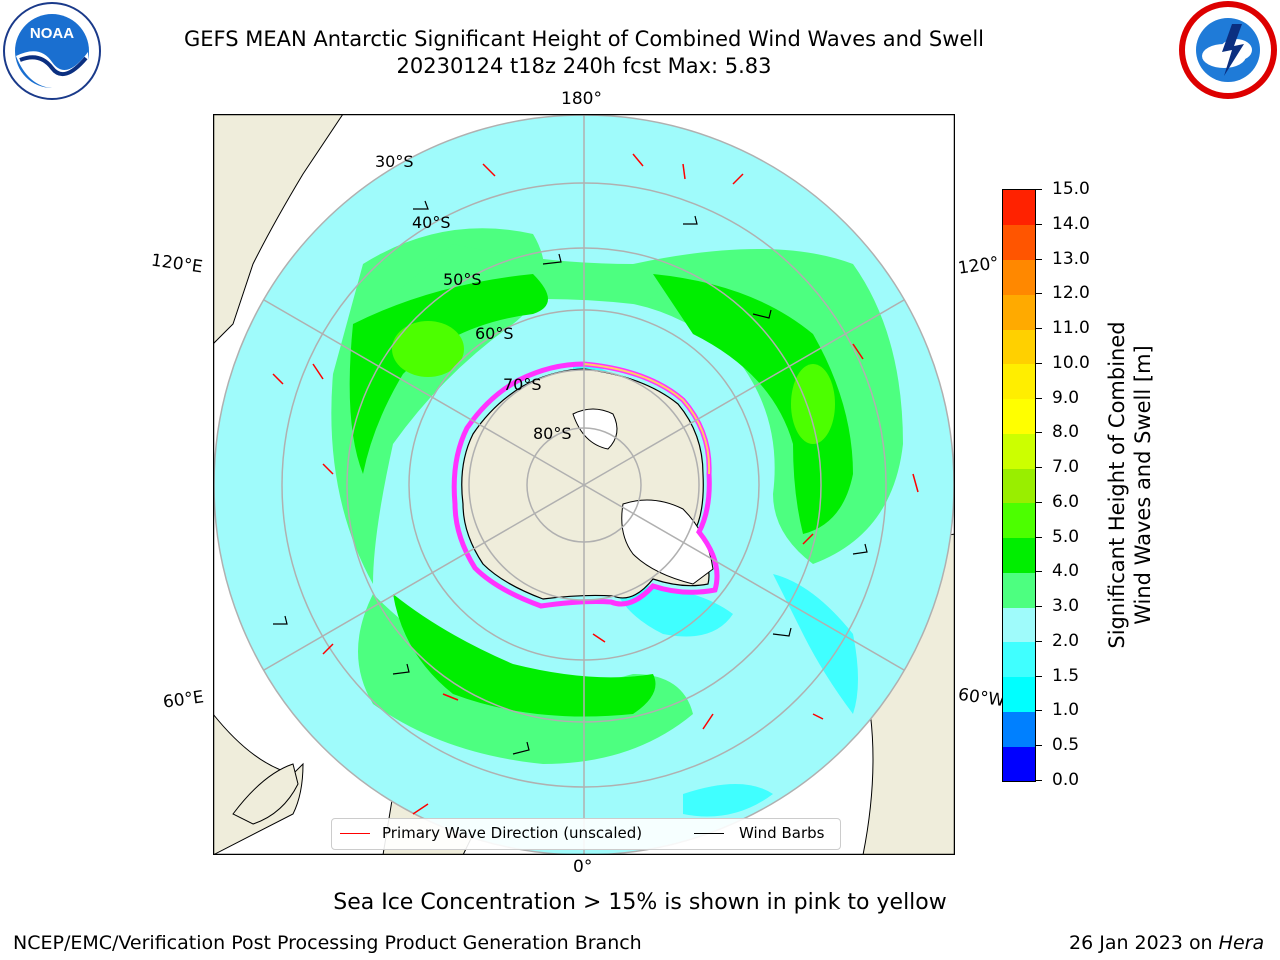  What do you see at coordinates (431, 222) in the screenshot?
I see `lat-label-40s: 40°S` at bounding box center [431, 222].